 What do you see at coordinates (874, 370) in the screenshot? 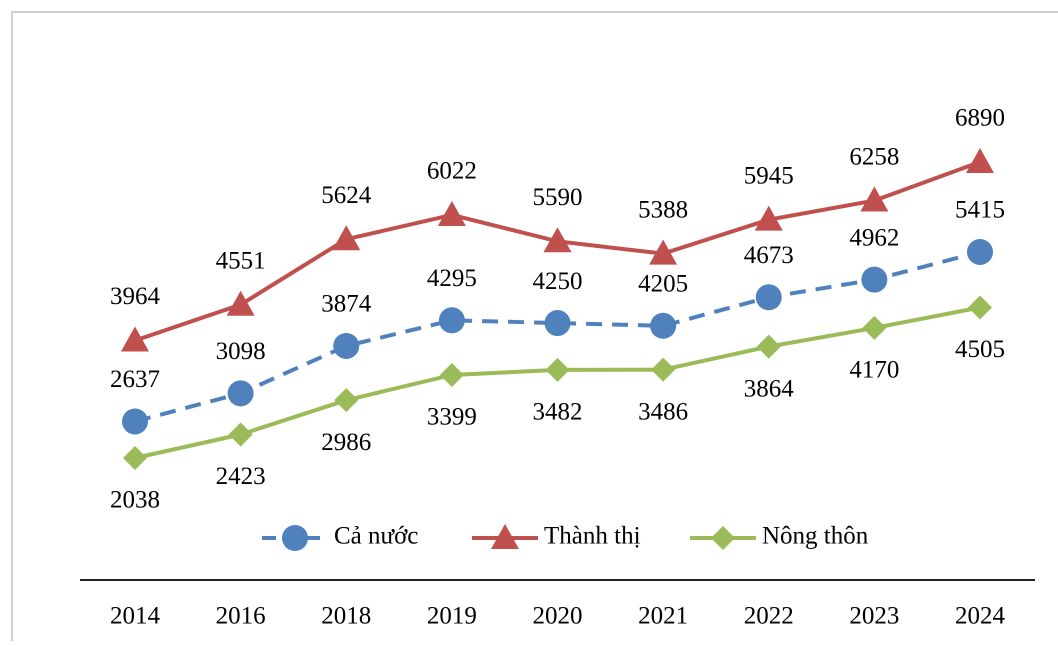
I see `data-label: 4170` at bounding box center [874, 370].